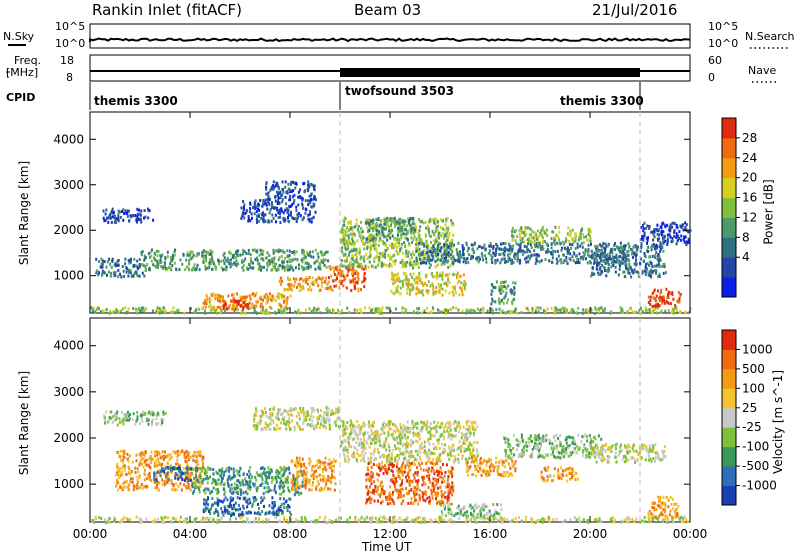 This screenshot has height=554, width=800. I want to click on nsearch-label: N.Search, so click(770, 36).